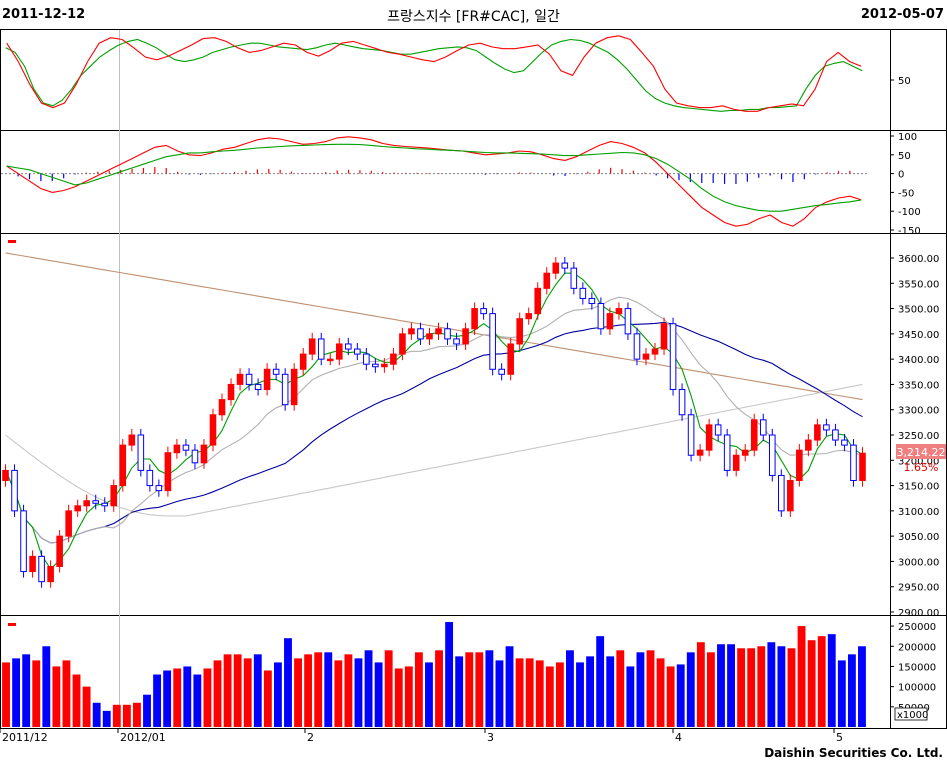  Describe the element at coordinates (434, 177) in the screenshot. I see `macd-signal-line` at that location.